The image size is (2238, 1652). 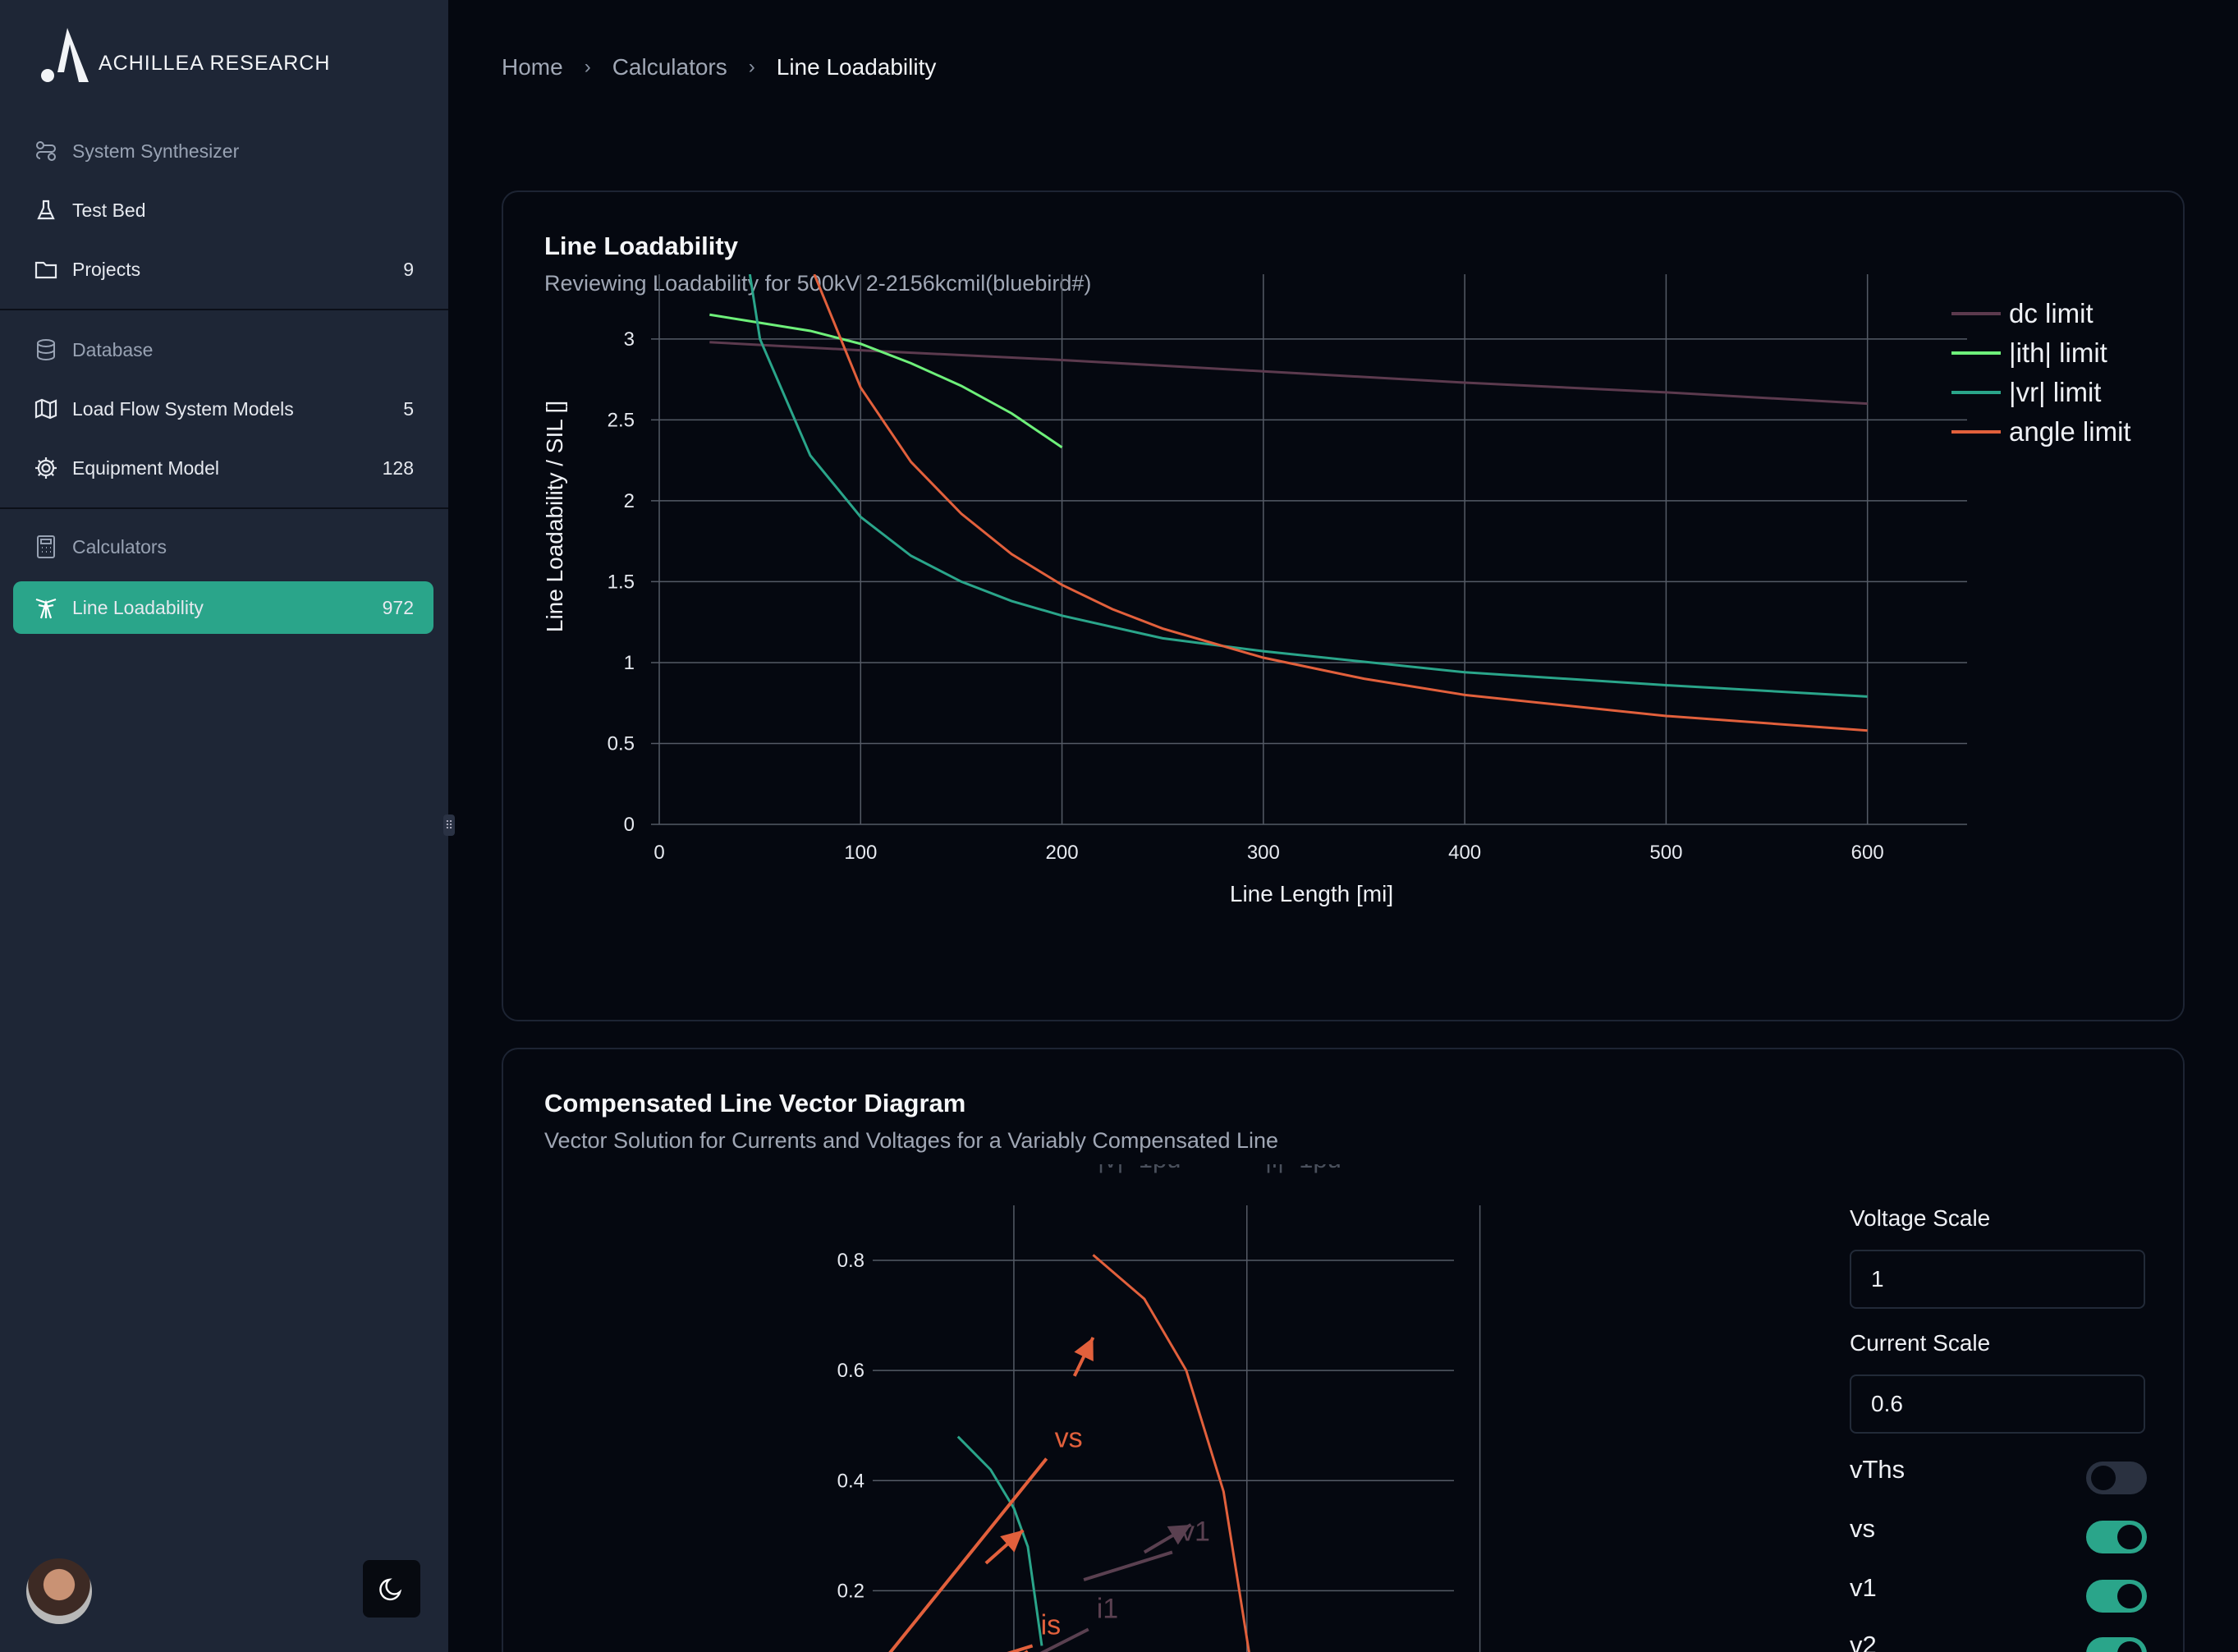 I want to click on transmission-tower-icon, so click(x=46, y=607).